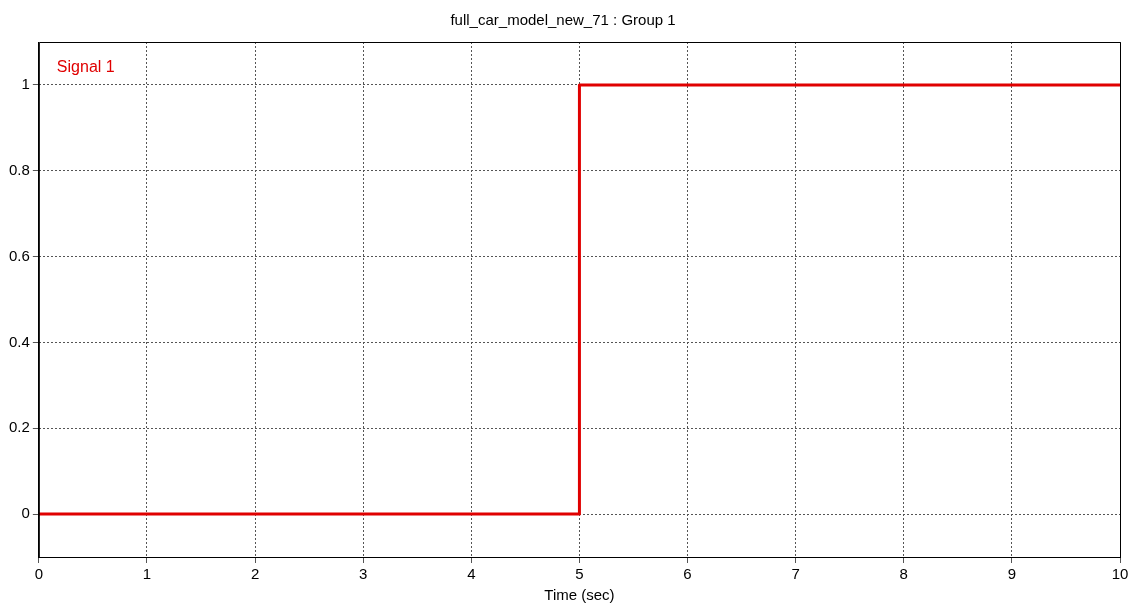 This screenshot has height=609, width=1140. Describe the element at coordinates (19, 427) in the screenshot. I see `y-tick-label: 0.2` at that location.